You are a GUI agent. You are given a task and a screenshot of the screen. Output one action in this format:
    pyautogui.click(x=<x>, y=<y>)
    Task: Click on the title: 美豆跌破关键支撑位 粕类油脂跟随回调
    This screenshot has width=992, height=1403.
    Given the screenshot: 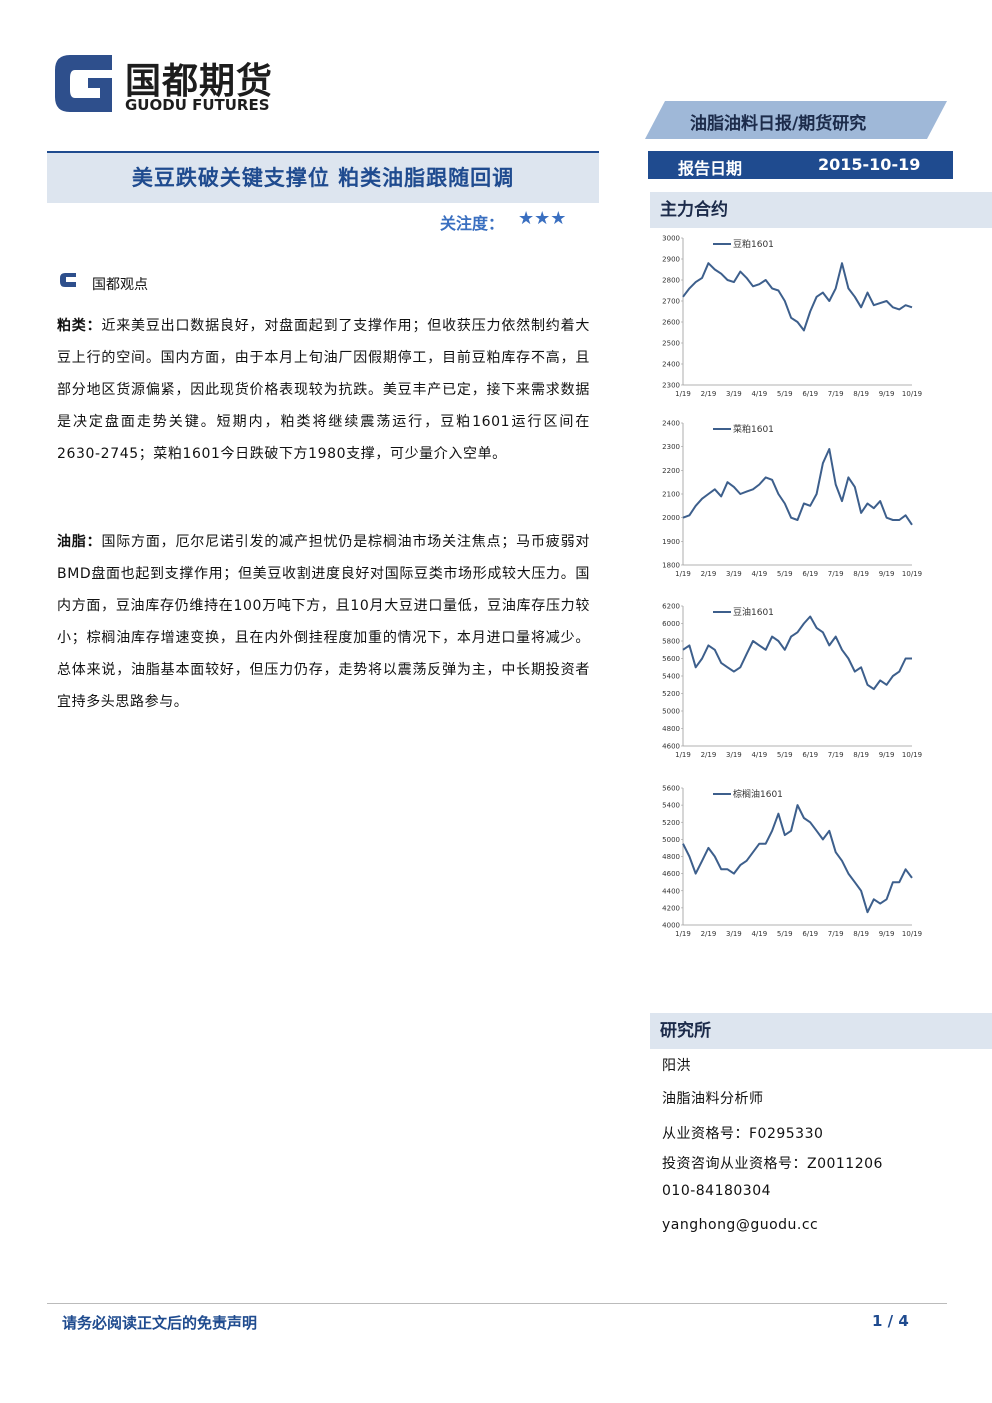 What is the action you would take?
    pyautogui.click(x=323, y=177)
    